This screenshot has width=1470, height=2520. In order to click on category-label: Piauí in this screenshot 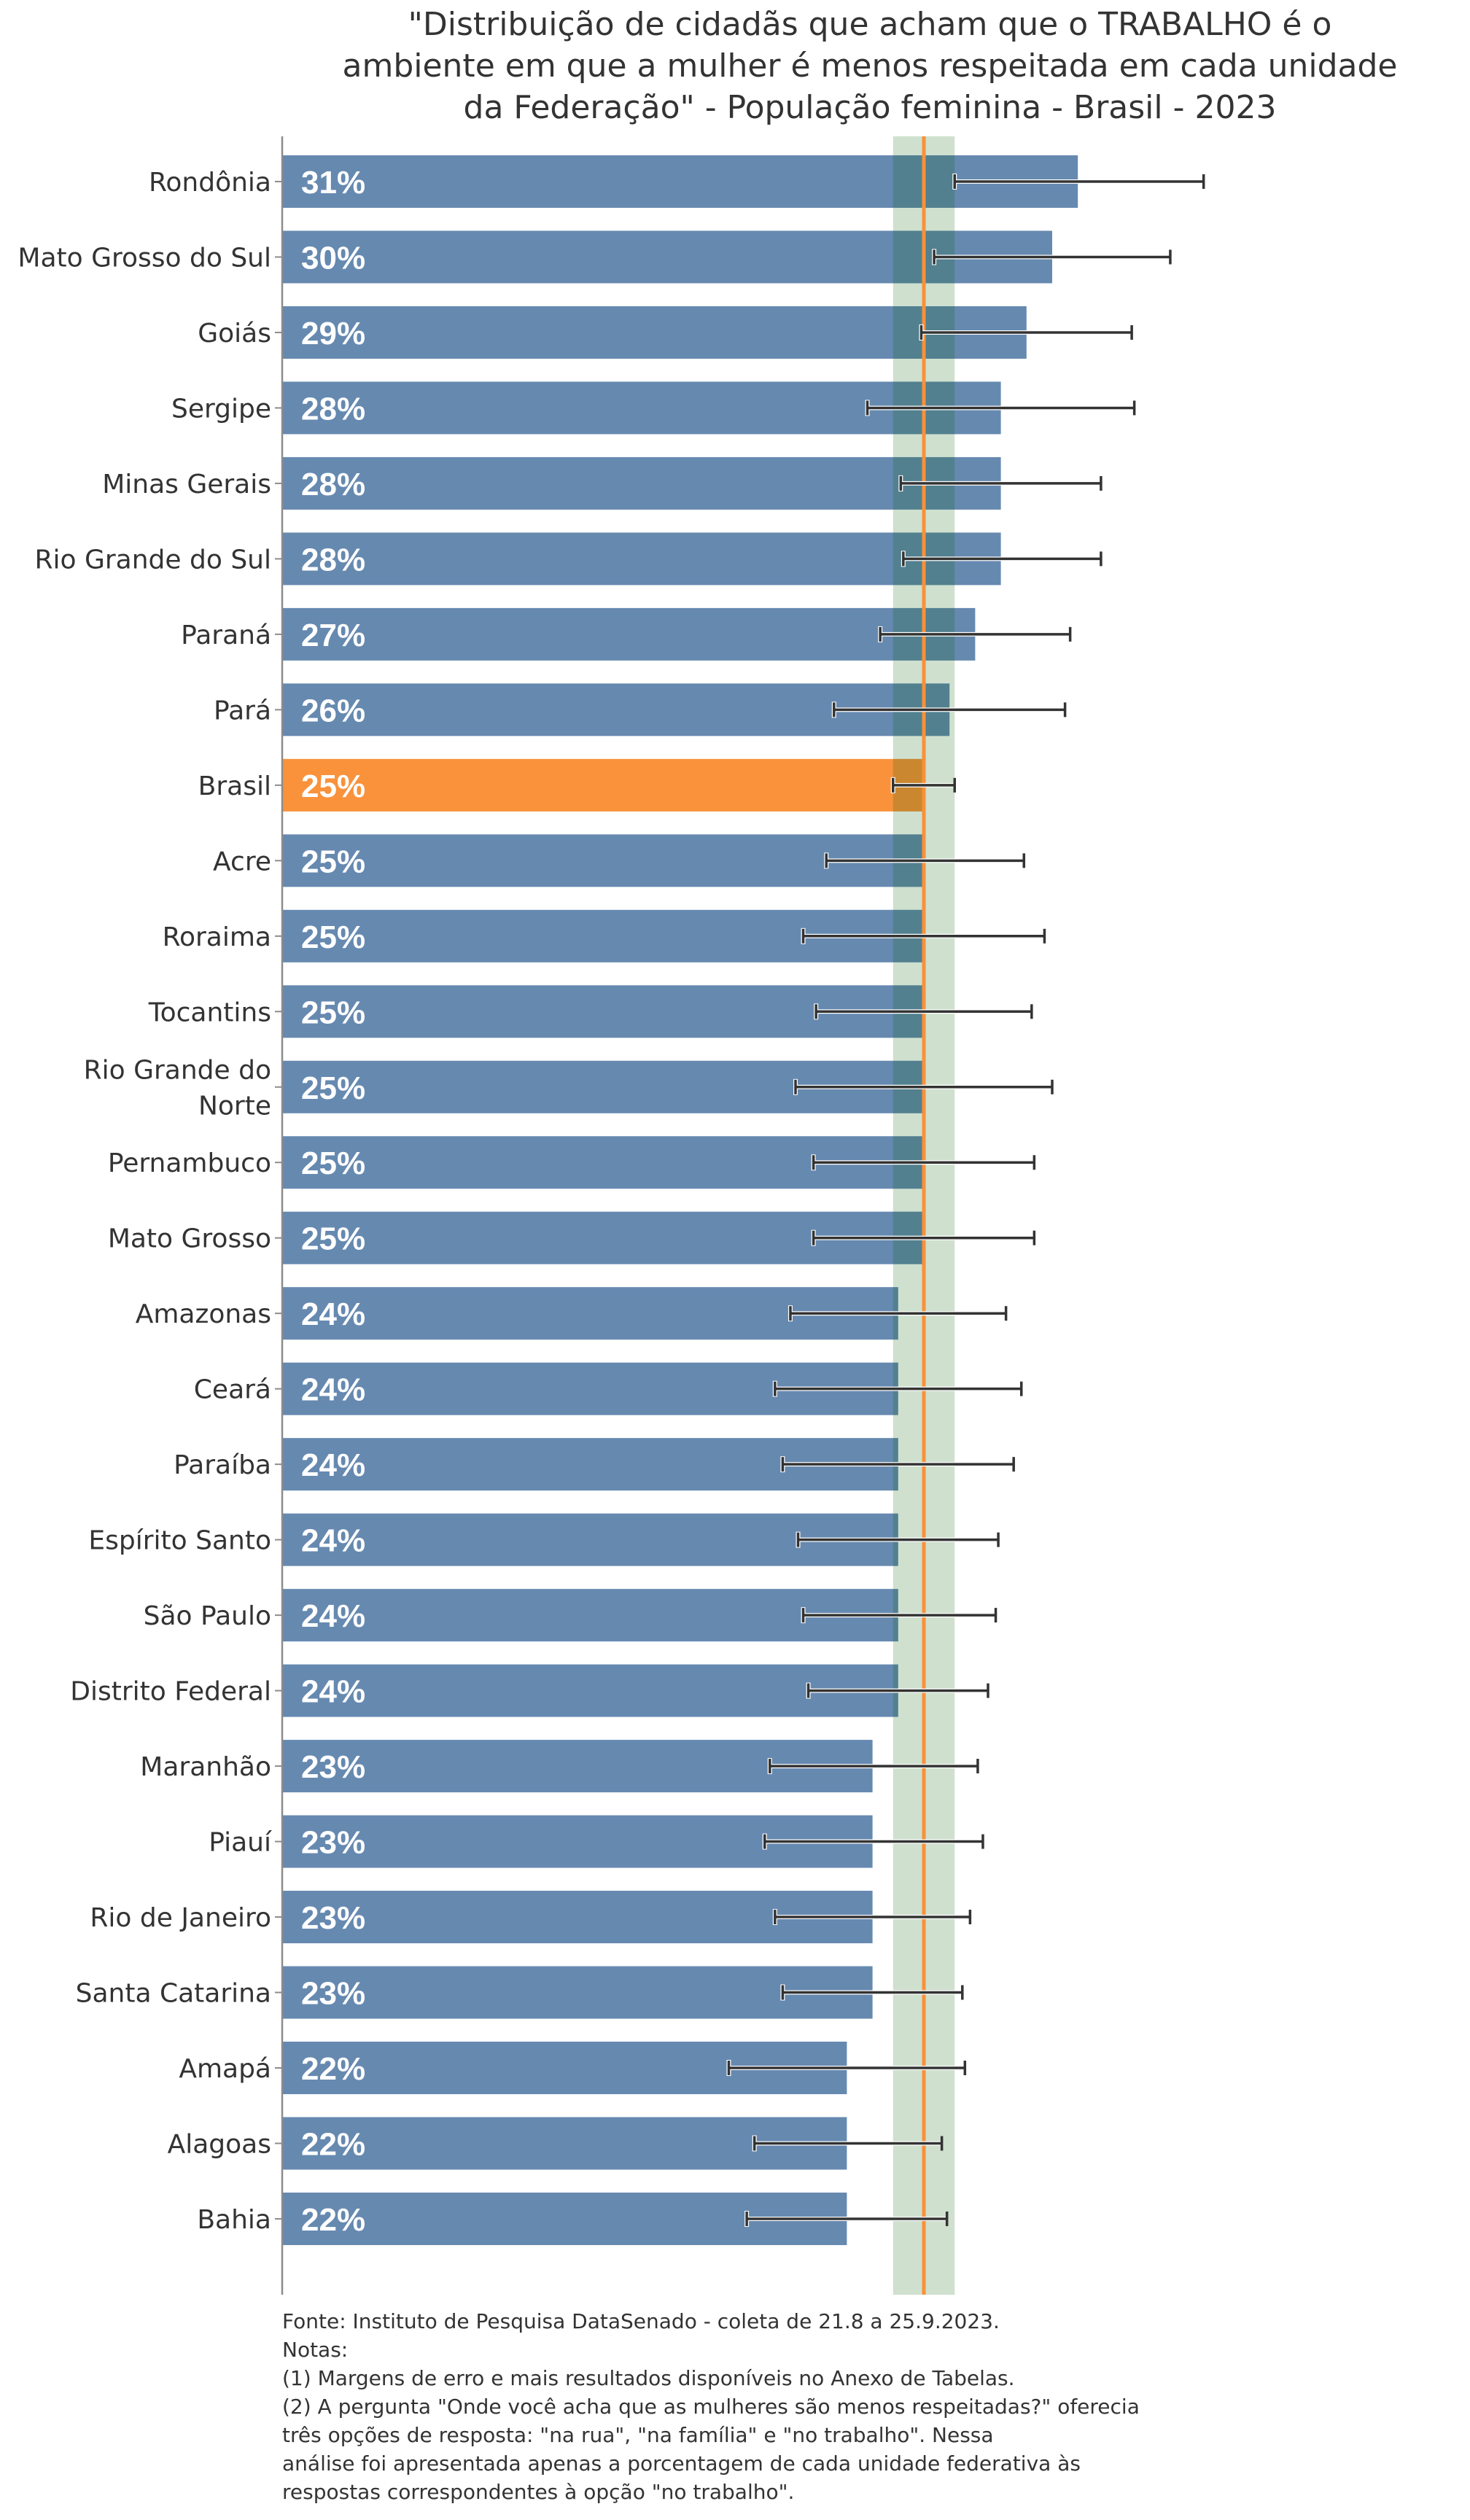, I will do `click(240, 1843)`.